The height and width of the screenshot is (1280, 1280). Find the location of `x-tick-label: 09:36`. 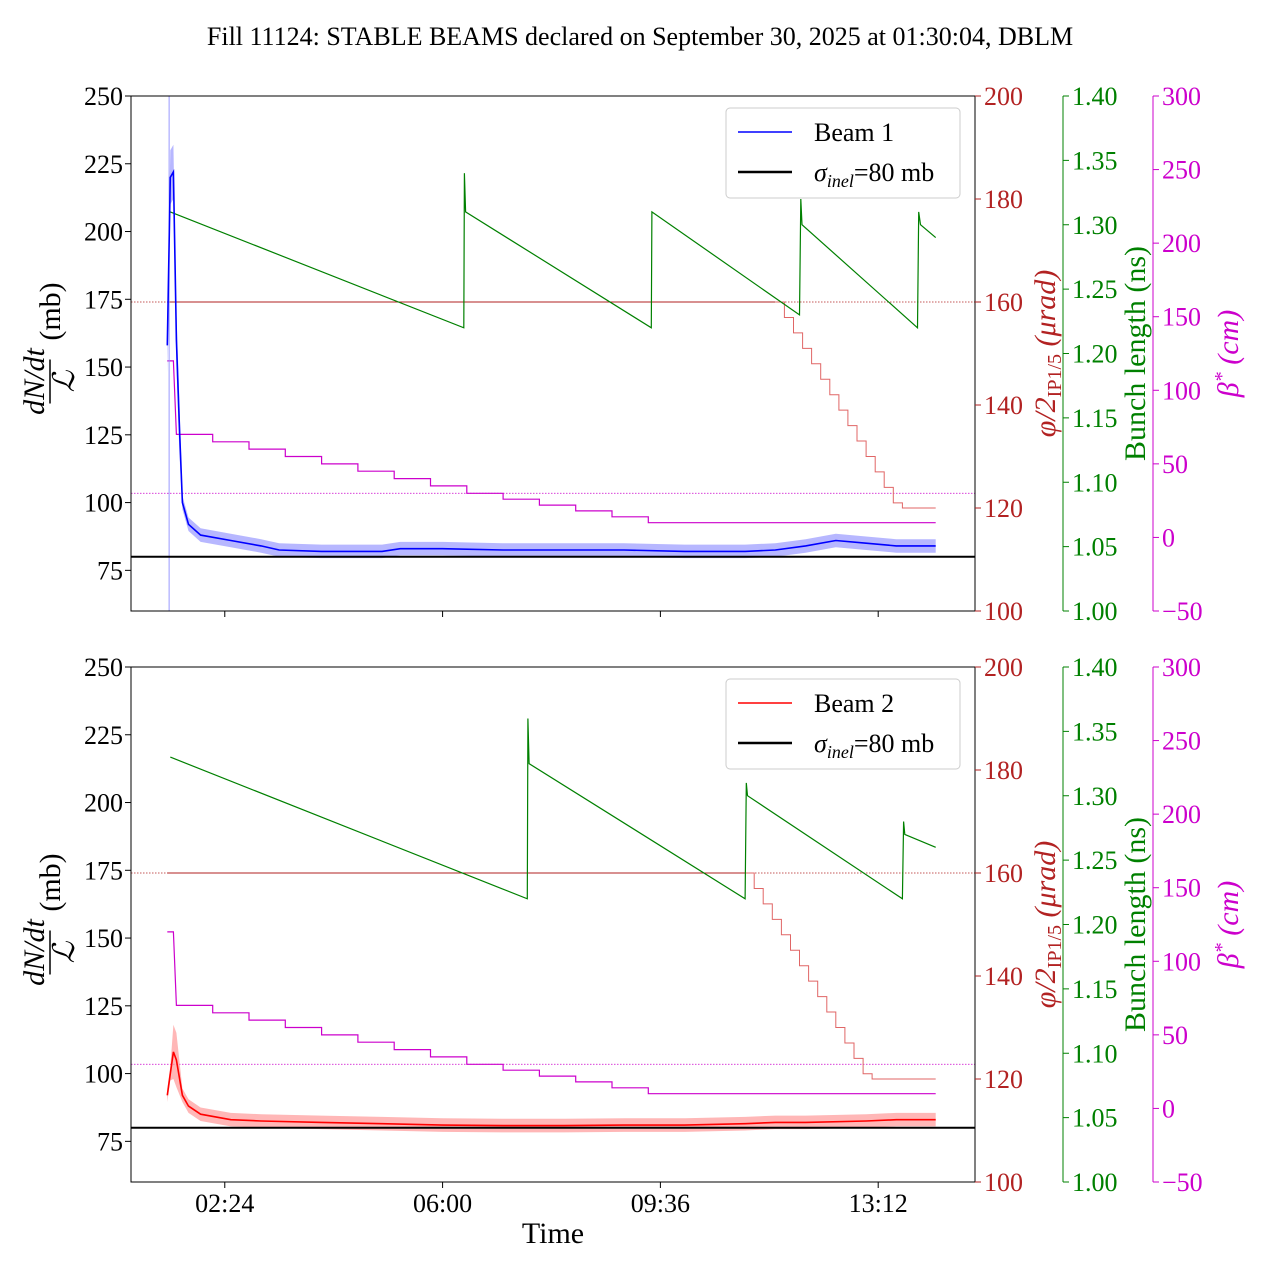

x-tick-label: 09:36 is located at coordinates (660, 1203).